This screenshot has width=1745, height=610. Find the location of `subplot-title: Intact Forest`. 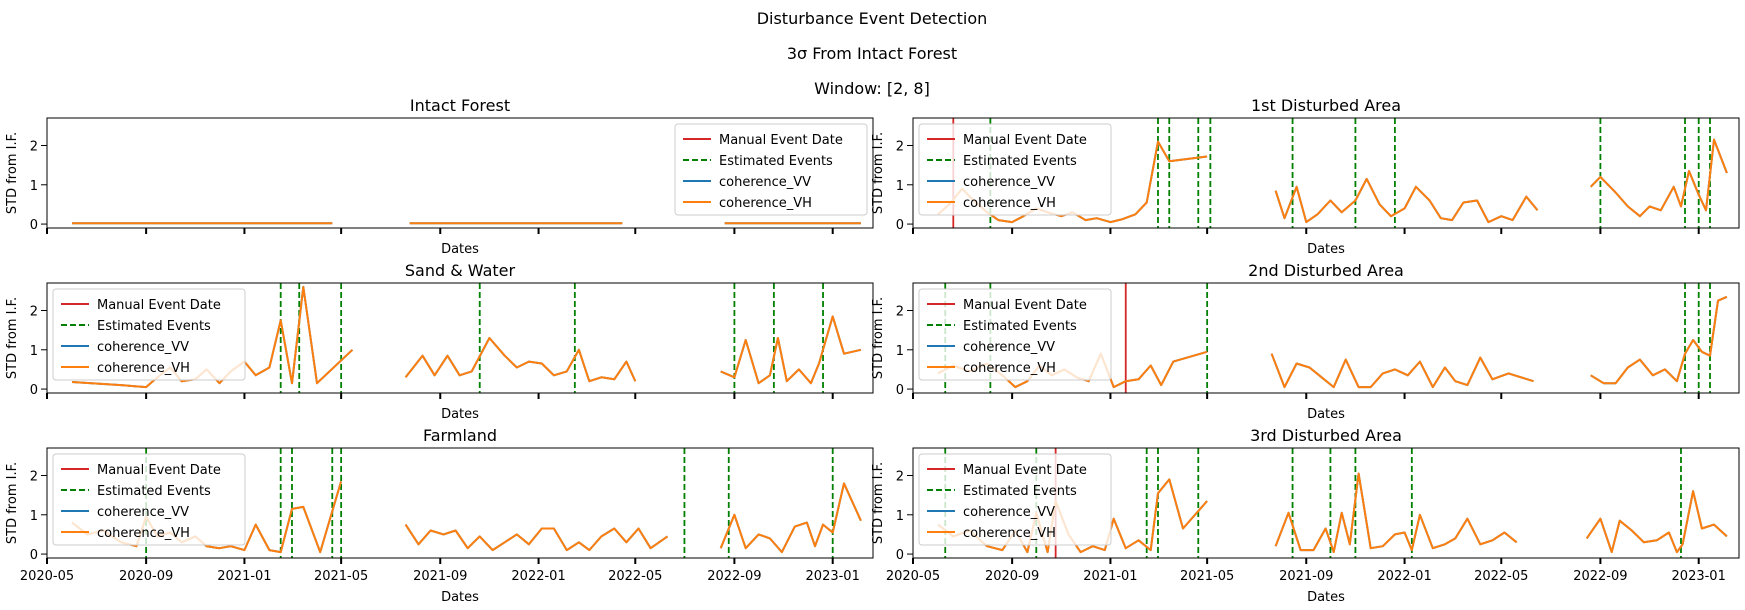

subplot-title: Intact Forest is located at coordinates (460, 105).